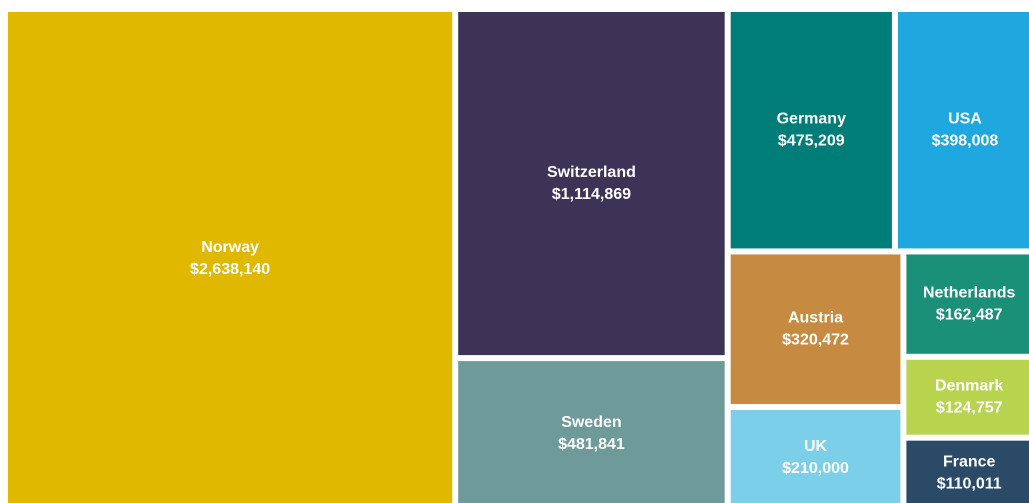 This screenshot has height=503, width=1029. Describe the element at coordinates (811, 140) in the screenshot. I see `tile-value: $475,209` at that location.